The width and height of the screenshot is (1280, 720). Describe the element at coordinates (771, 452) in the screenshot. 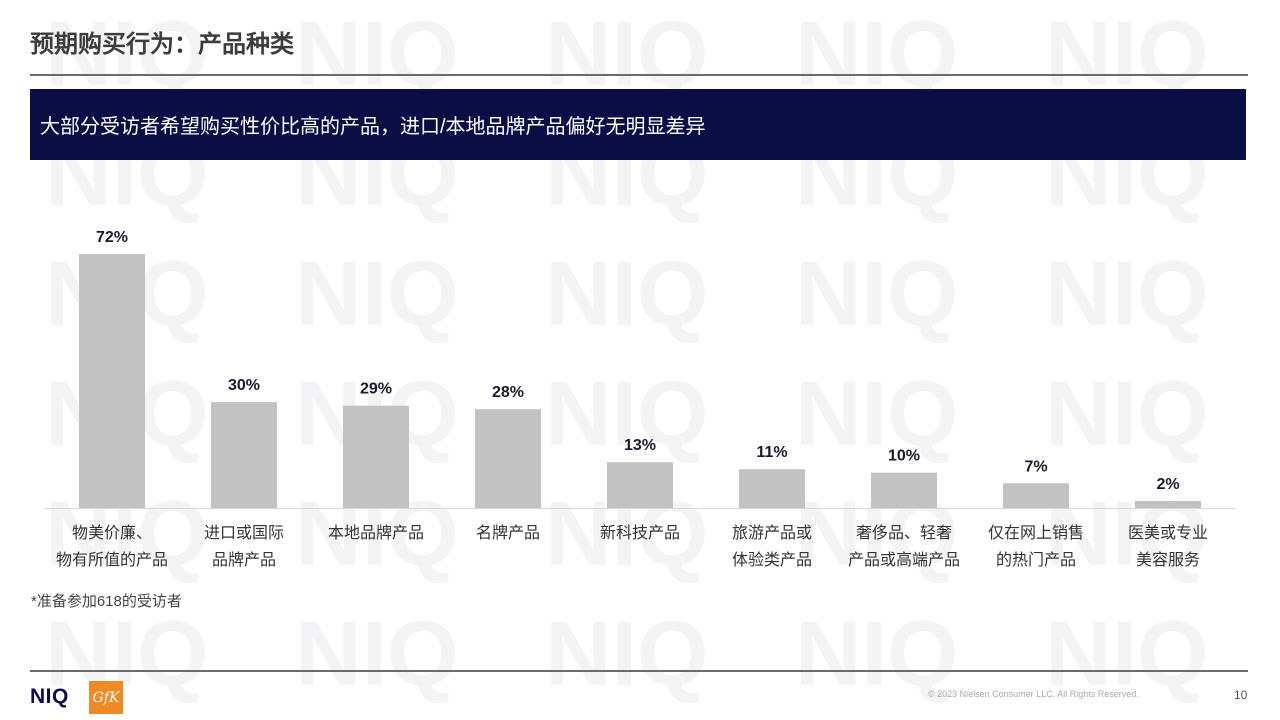

I see `bar-value-label: 11%` at that location.